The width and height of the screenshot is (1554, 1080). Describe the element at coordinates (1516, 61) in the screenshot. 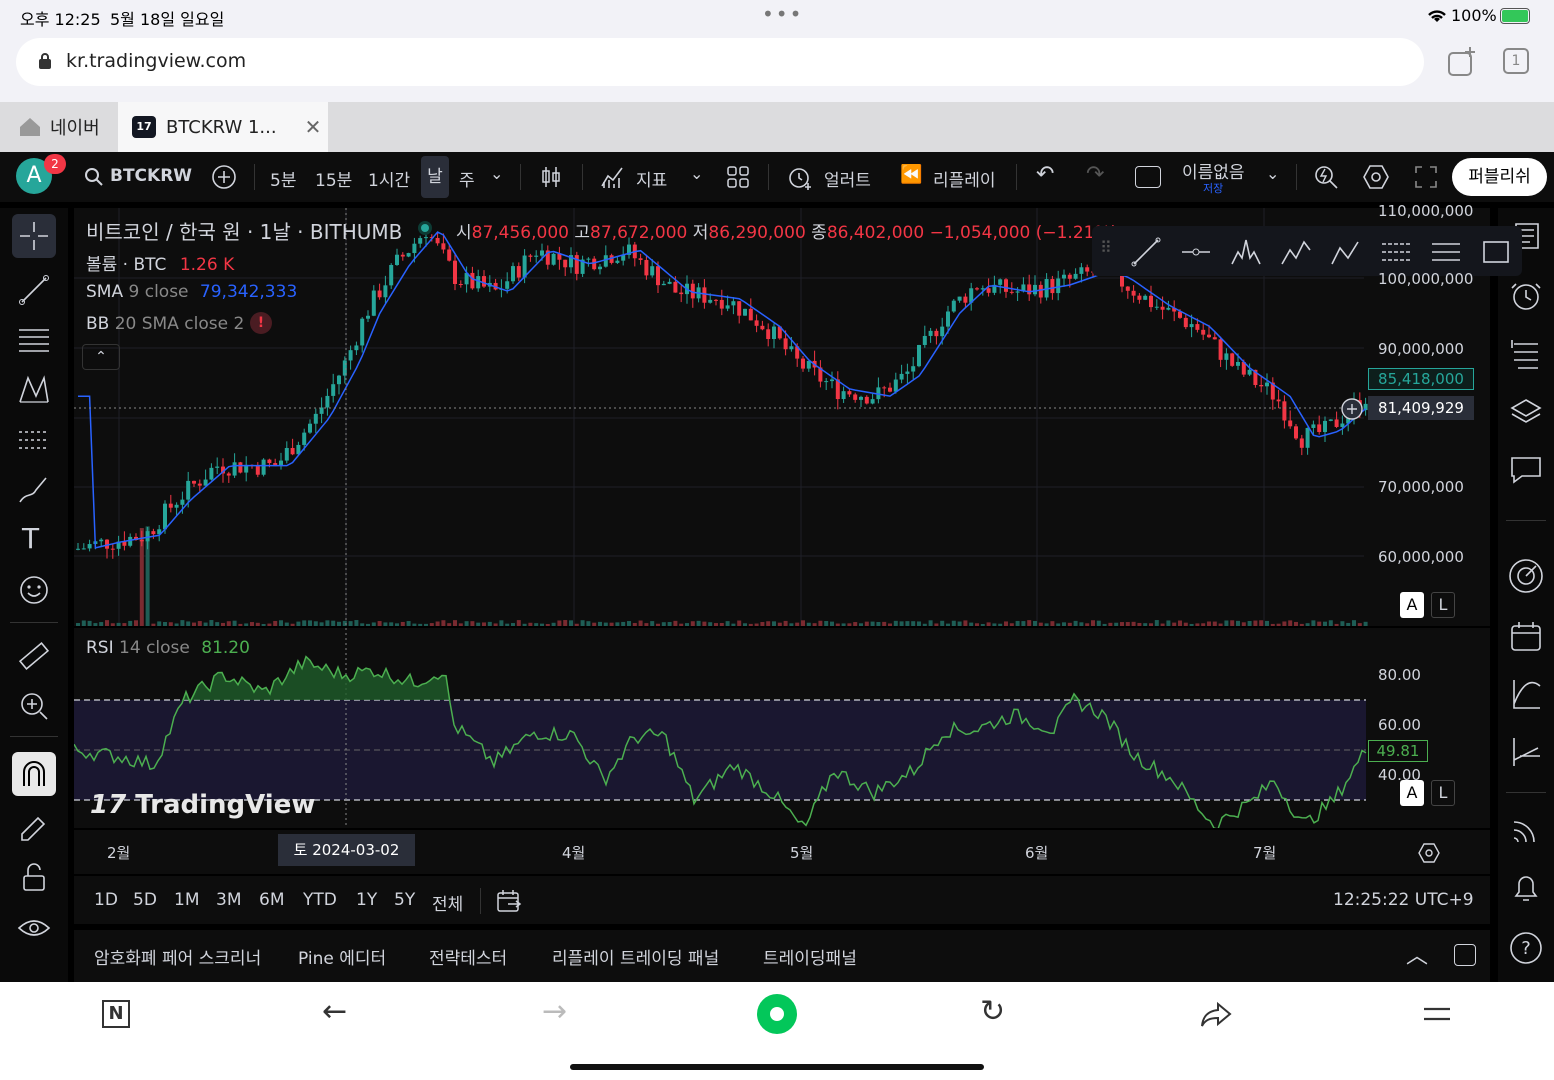

I see `tabs-count-button: 1` at that location.